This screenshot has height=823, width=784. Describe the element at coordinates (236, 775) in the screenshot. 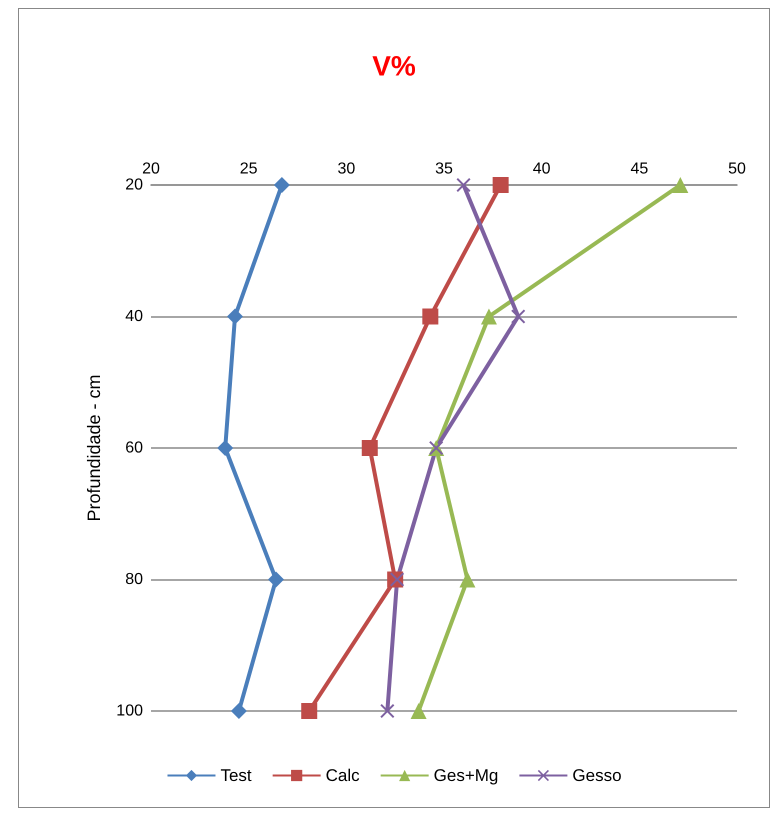

I see `legend-label: Test` at that location.